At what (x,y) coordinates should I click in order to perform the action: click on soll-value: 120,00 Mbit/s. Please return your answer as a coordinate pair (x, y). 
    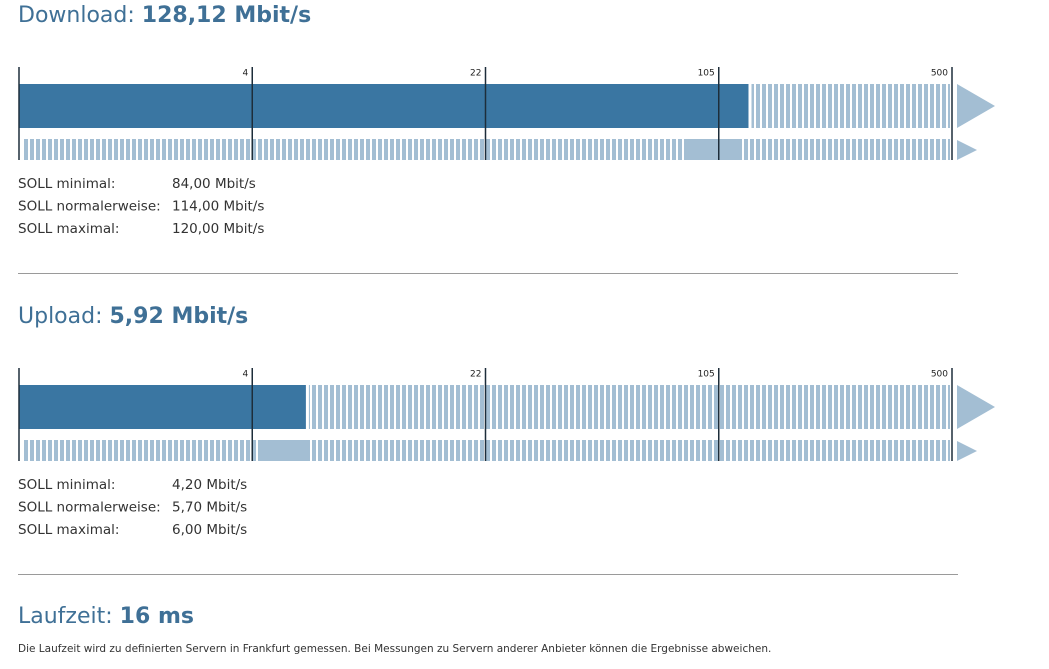
    Looking at the image, I should click on (218, 229).